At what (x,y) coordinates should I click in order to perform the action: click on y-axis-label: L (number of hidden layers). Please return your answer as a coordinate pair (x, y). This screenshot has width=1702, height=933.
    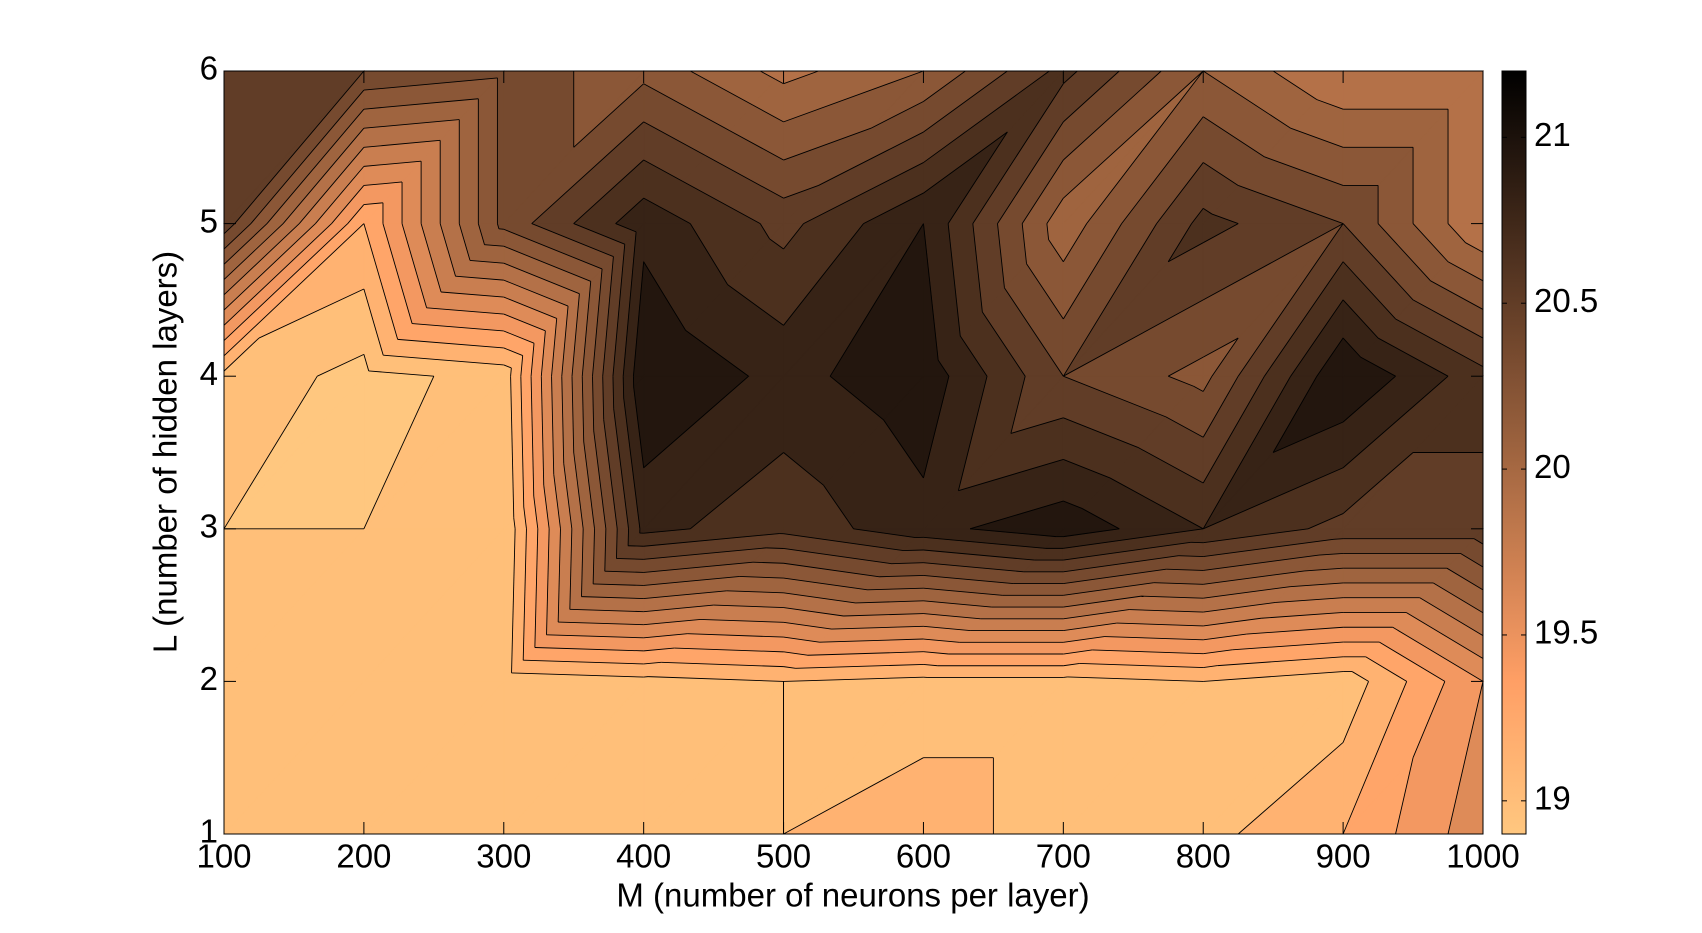
    Looking at the image, I should click on (165, 452).